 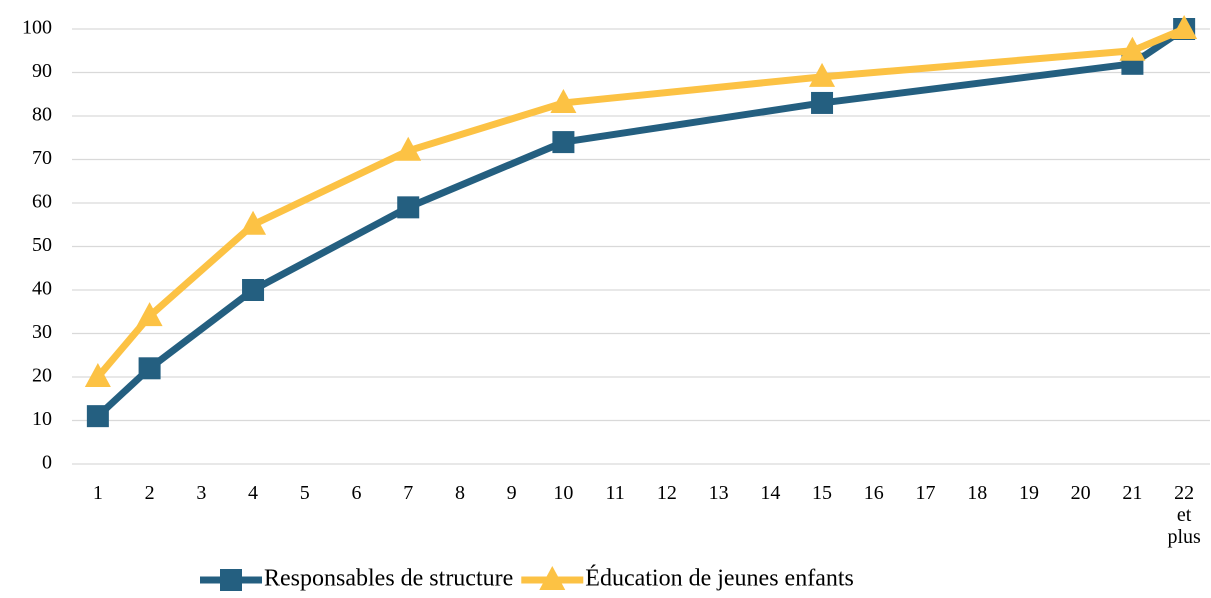 I want to click on x-tick-label: 22 et plus, so click(x=1184, y=515).